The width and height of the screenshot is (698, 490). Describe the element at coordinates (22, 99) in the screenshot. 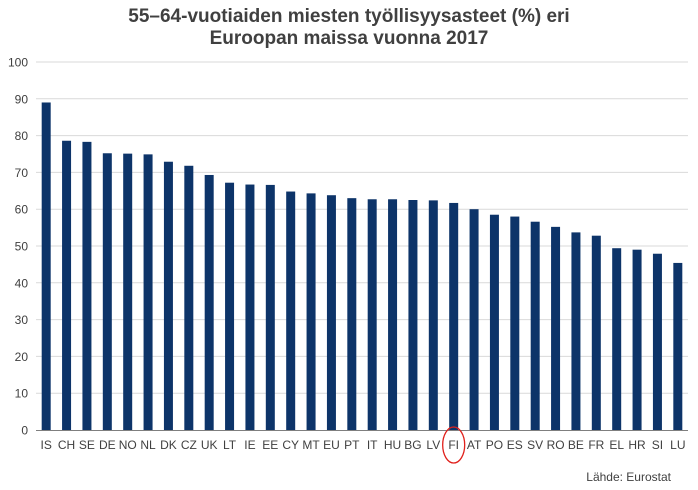

I see `y-tick-label: 90` at that location.